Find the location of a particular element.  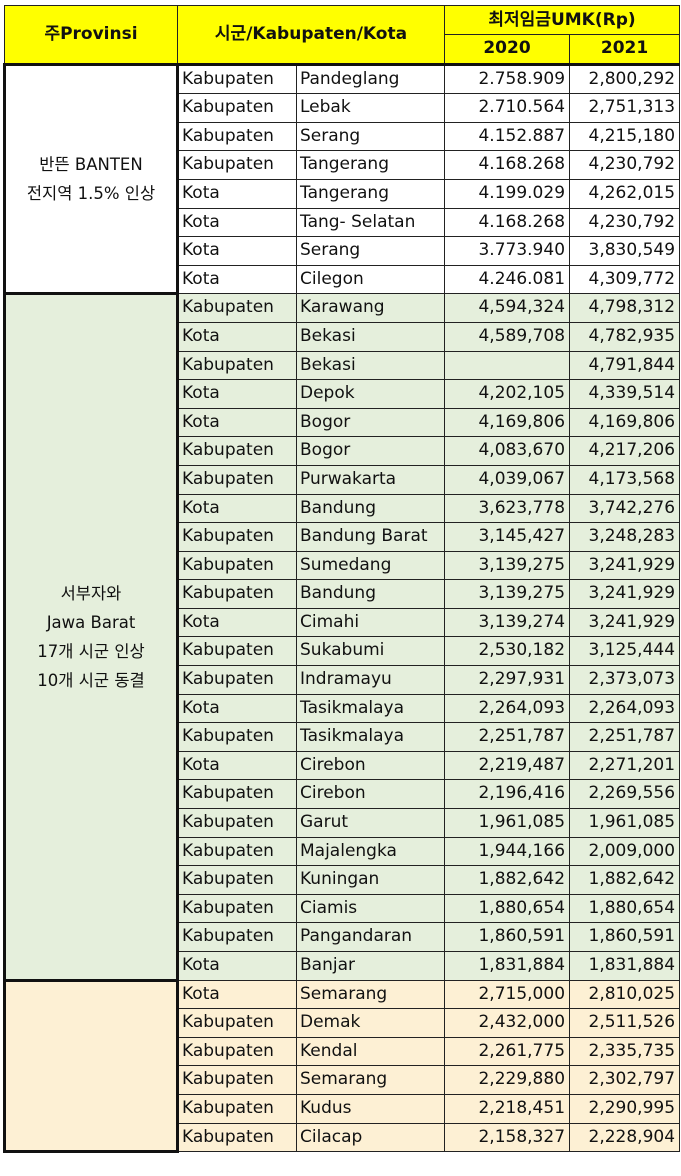

table-row: Kabupaten Tangerang 4.168.268 4,230,792 is located at coordinates (343, 165).